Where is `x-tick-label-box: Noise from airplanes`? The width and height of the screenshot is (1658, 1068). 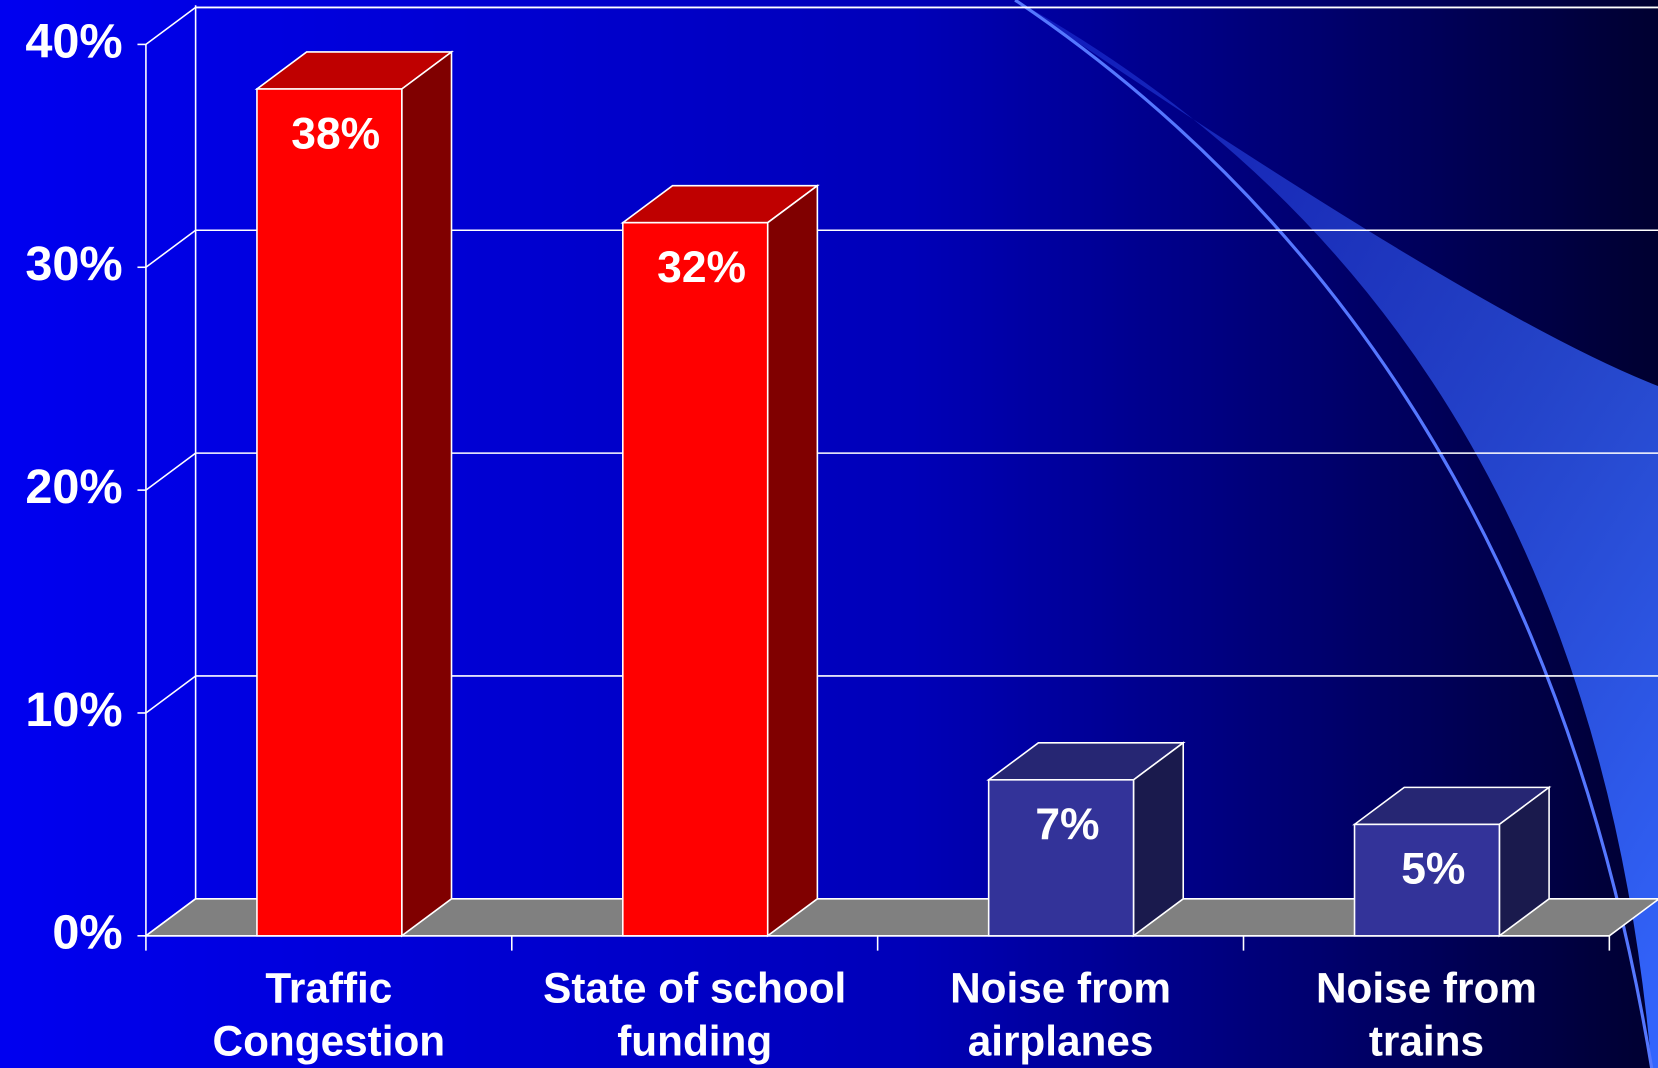
x-tick-label-box: Noise from airplanes is located at coordinates (1061, 1015).